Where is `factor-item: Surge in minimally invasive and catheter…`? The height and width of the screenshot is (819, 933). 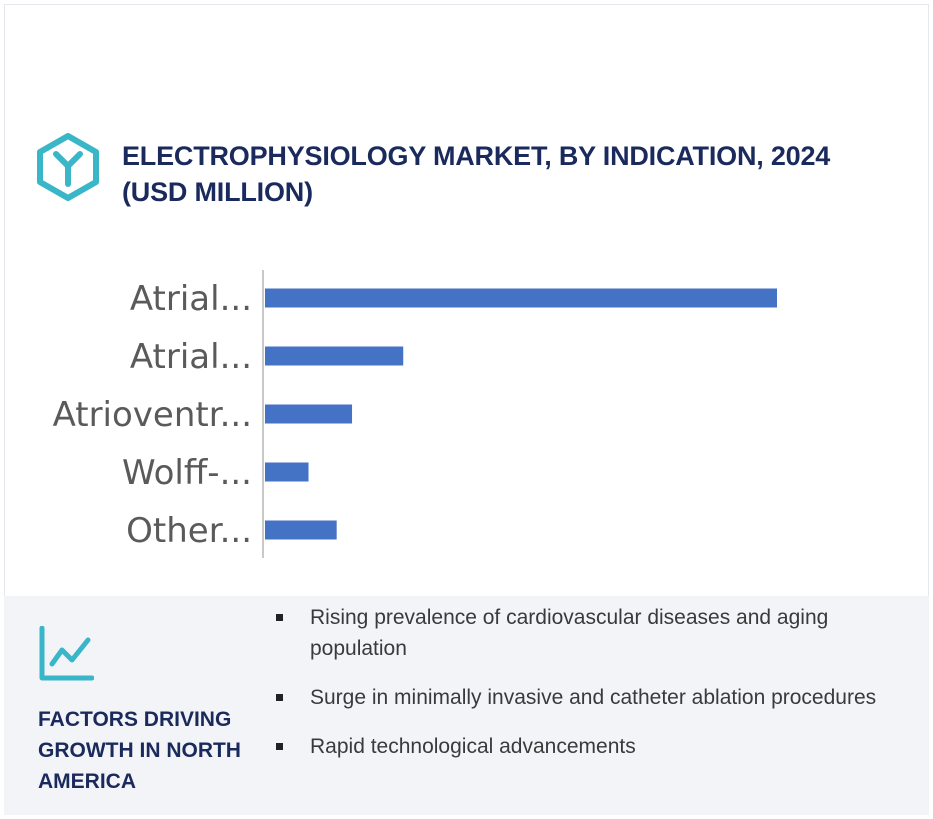
factor-item: Surge in minimally invasive and catheter… is located at coordinates (592, 697).